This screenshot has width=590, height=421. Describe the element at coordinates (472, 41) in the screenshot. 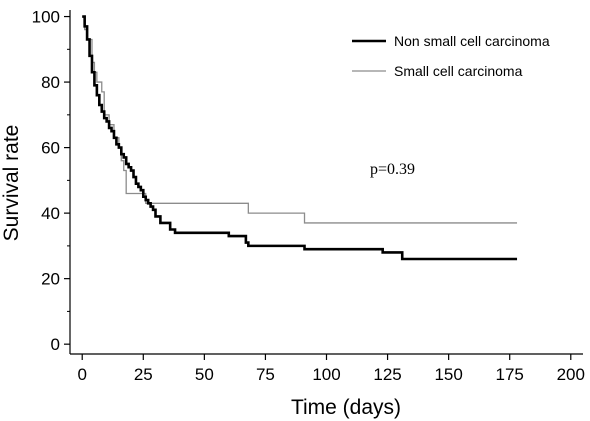

I see `legend-label: Non small cell carcinoma` at that location.